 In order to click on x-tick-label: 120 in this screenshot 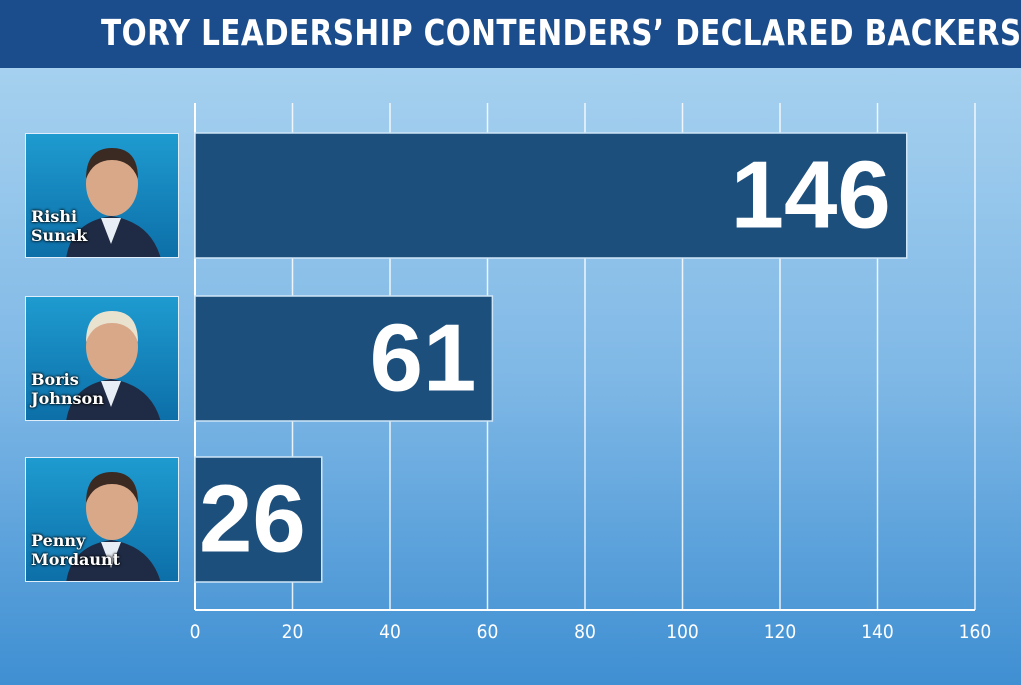, I will do `click(780, 632)`.